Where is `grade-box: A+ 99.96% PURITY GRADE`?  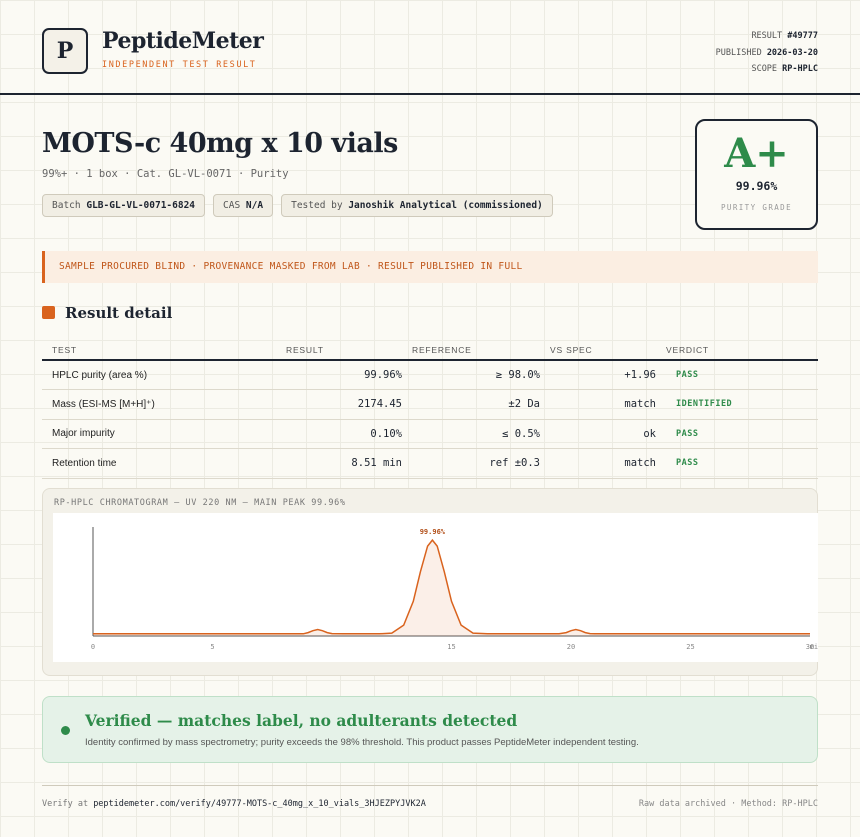 grade-box: A+ 99.96% PURITY GRADE is located at coordinates (756, 174).